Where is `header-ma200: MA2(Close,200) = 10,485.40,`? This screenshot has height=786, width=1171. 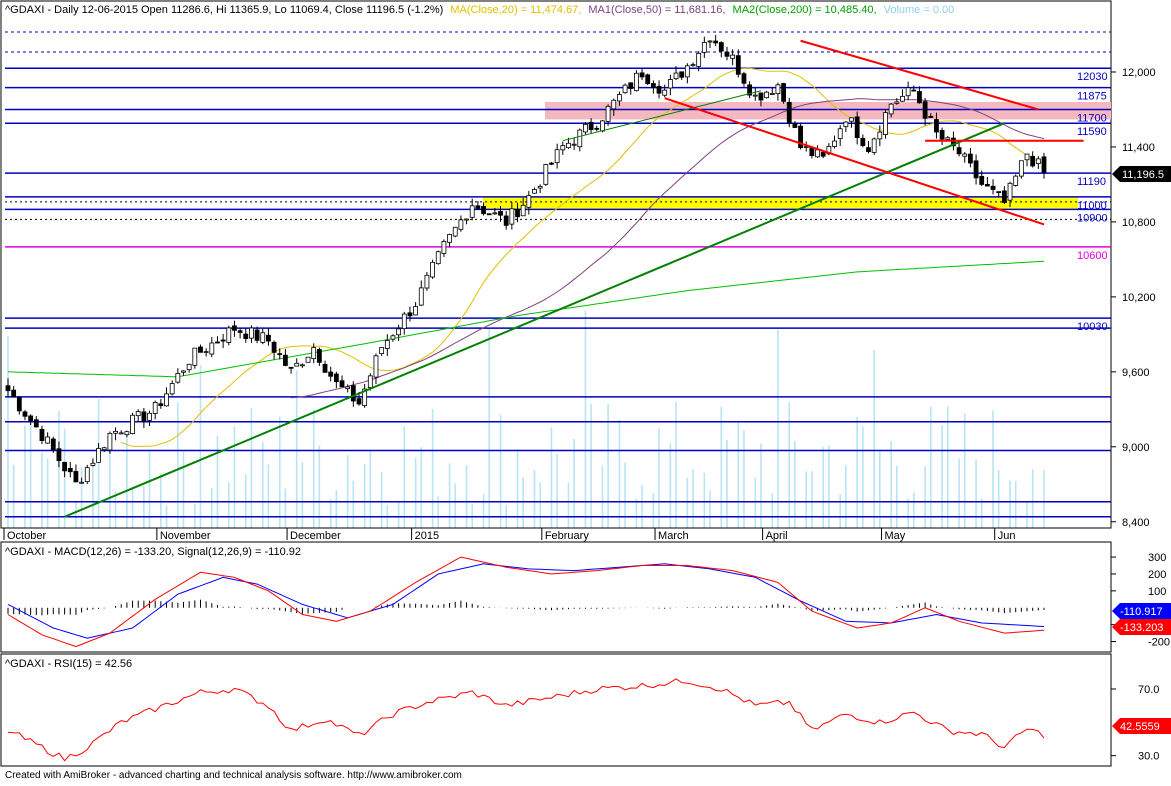 header-ma200: MA2(Close,200) = 10,485.40, is located at coordinates (805, 10).